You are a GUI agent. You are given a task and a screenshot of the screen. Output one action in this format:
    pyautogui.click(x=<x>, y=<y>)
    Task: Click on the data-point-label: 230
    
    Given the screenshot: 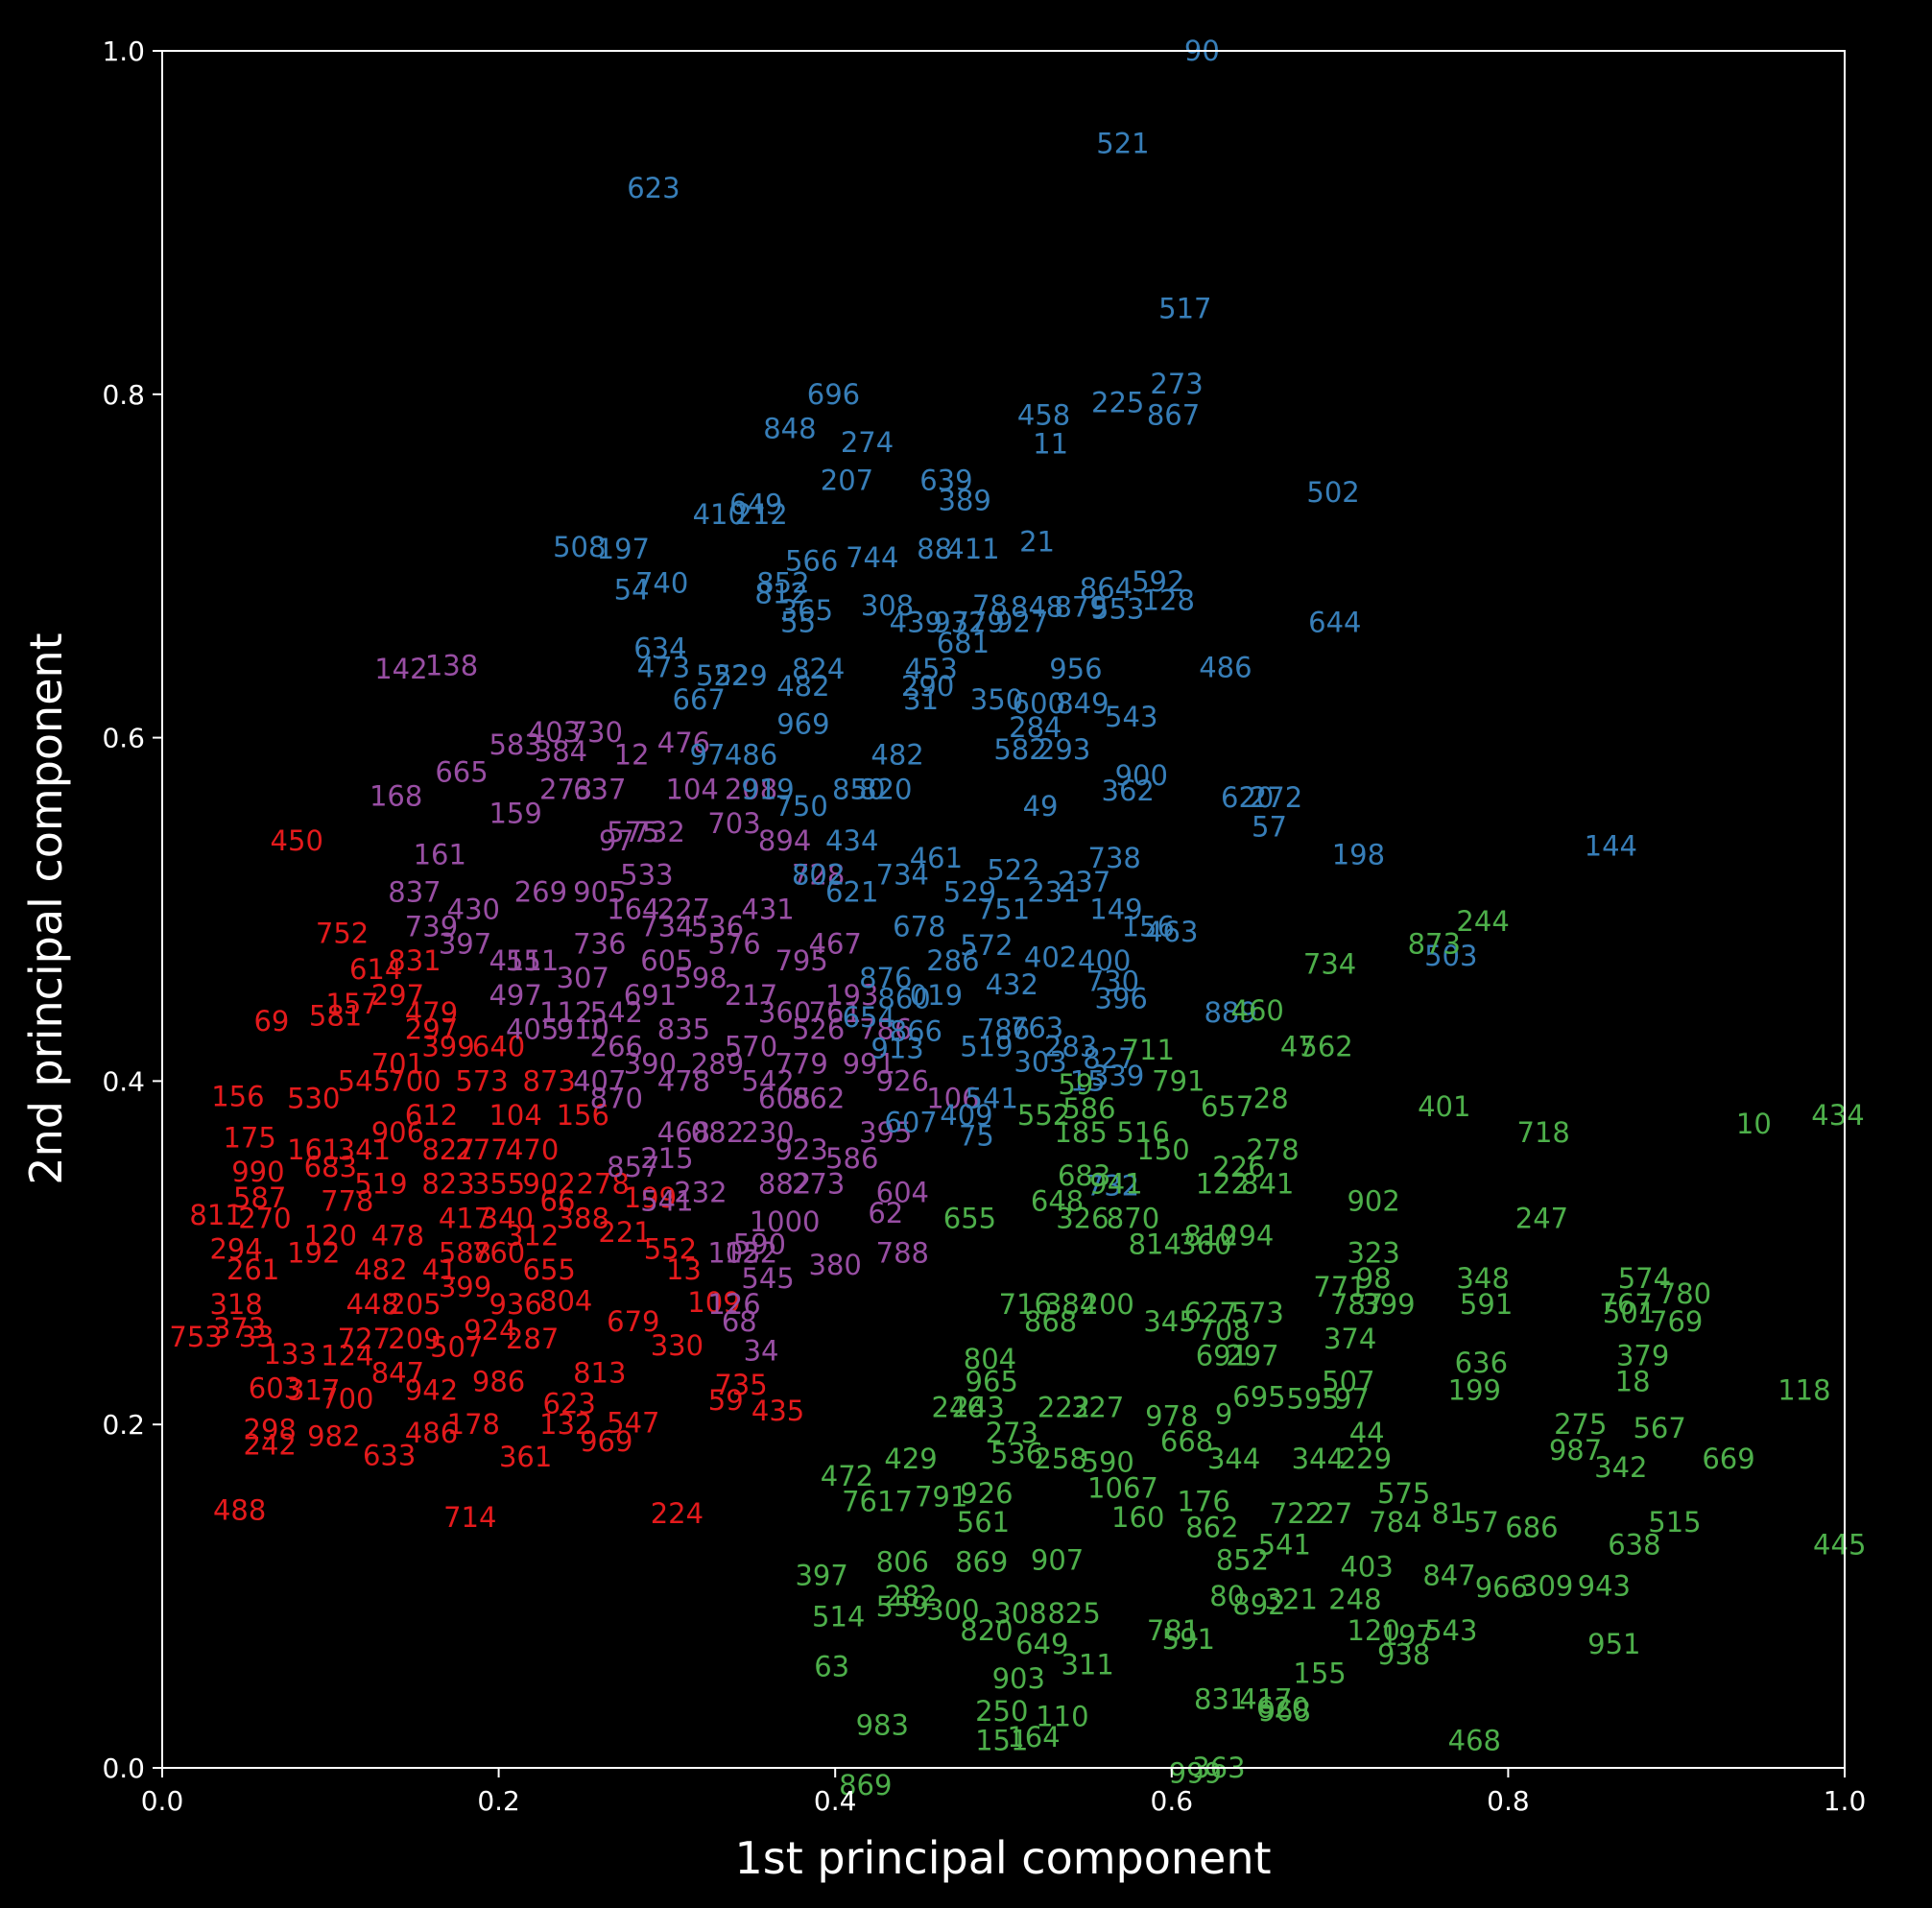 What is the action you would take?
    pyautogui.click(x=767, y=1132)
    